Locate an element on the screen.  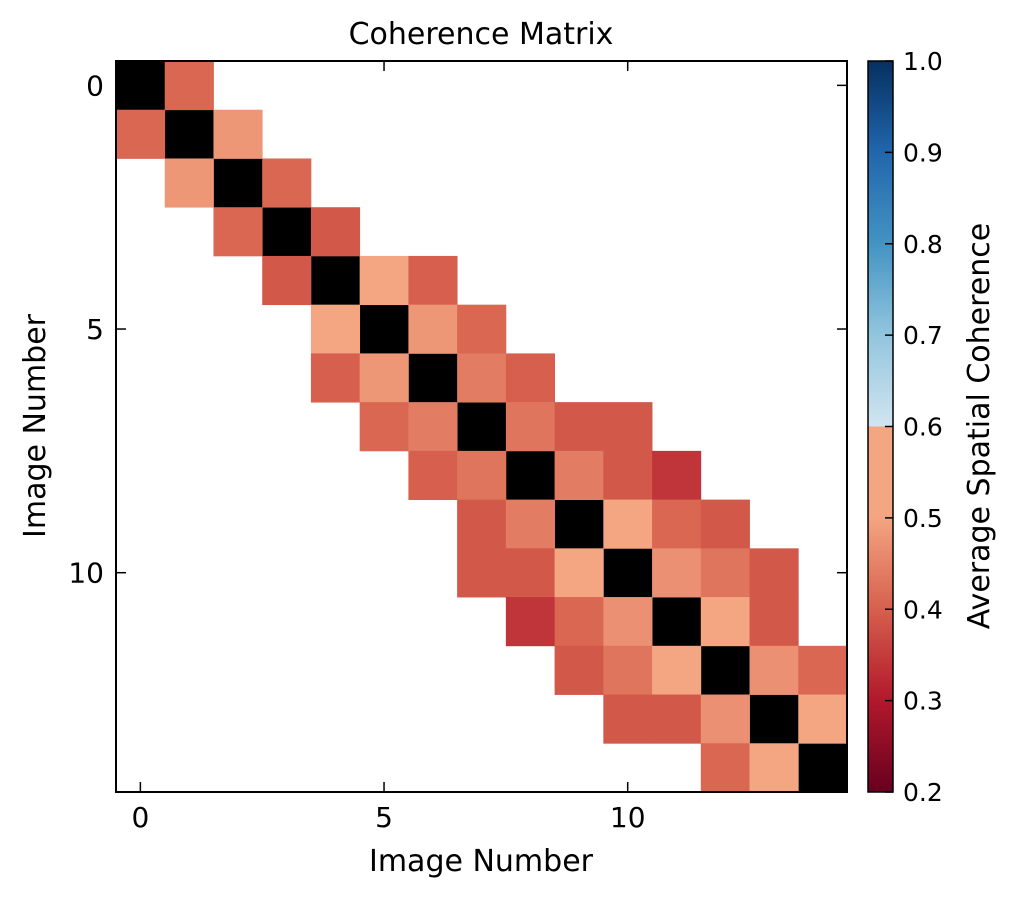
colorbar-tick-label: 0.7 is located at coordinates (923, 335).